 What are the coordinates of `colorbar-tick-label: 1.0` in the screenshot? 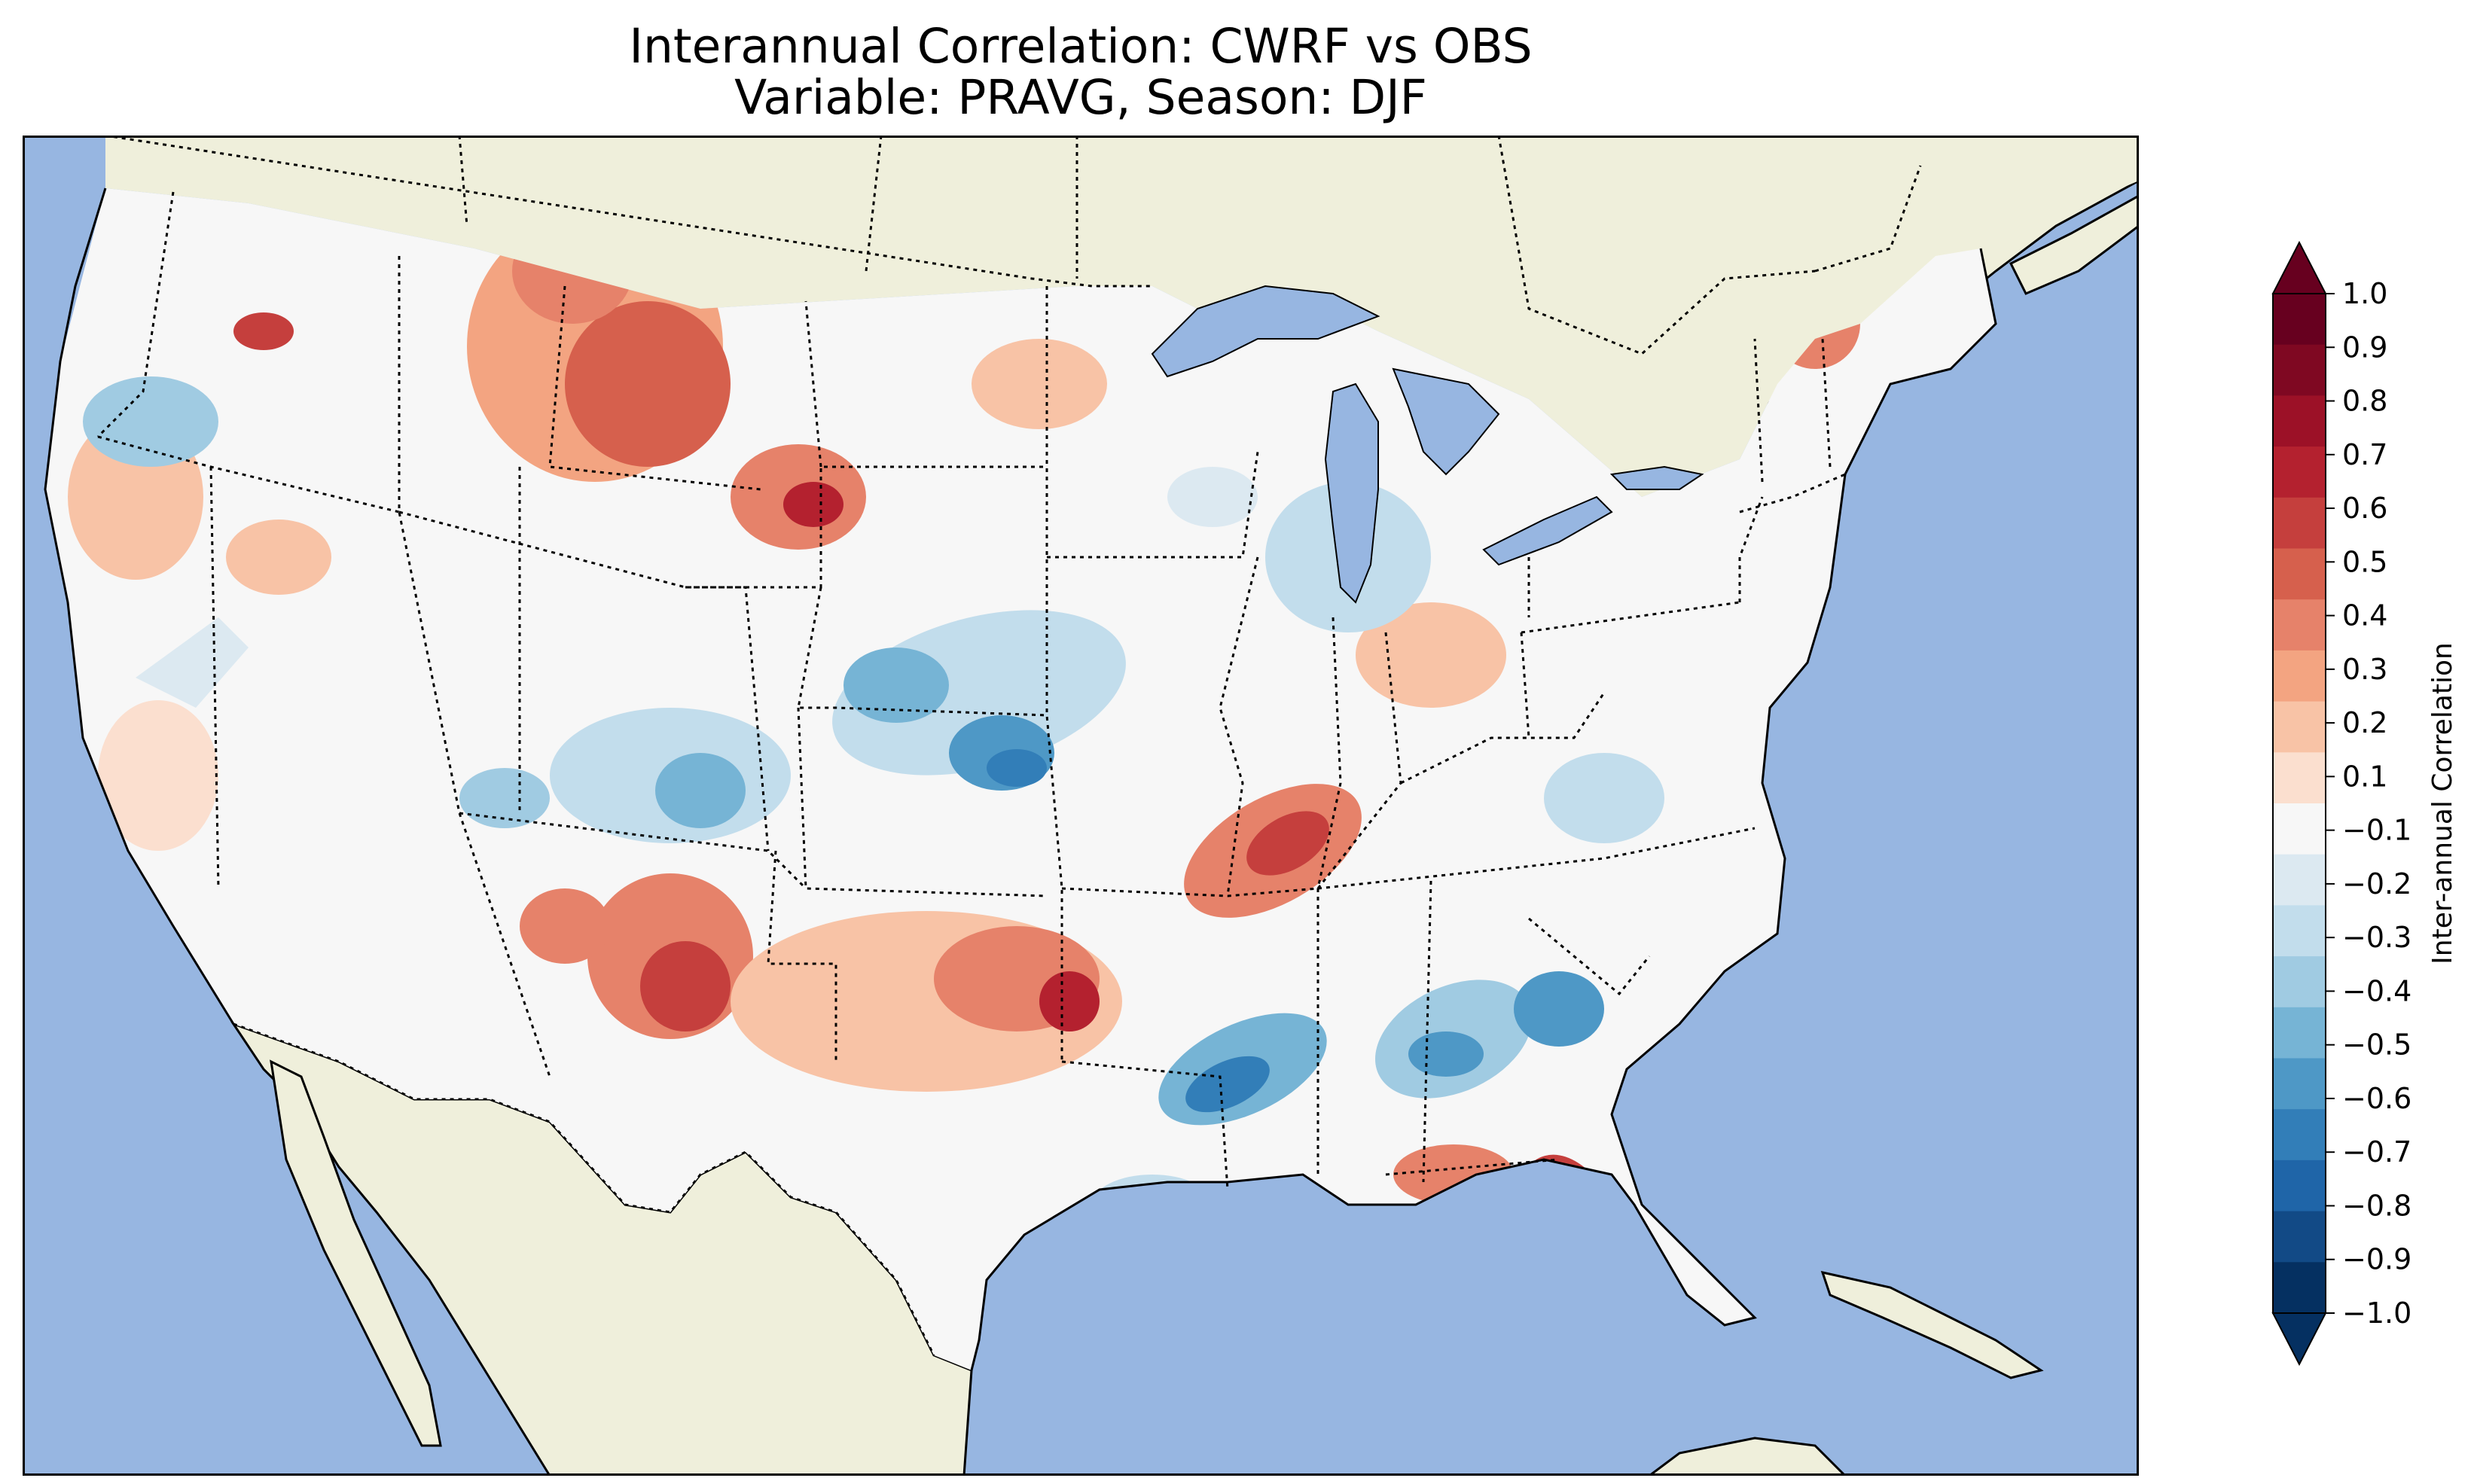 It's located at (2364, 293).